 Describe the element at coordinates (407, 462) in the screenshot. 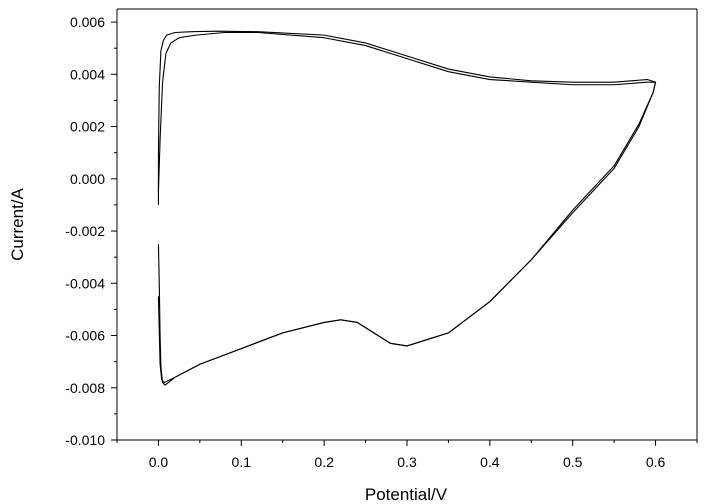

I see `x-tick-label: 0.3` at that location.